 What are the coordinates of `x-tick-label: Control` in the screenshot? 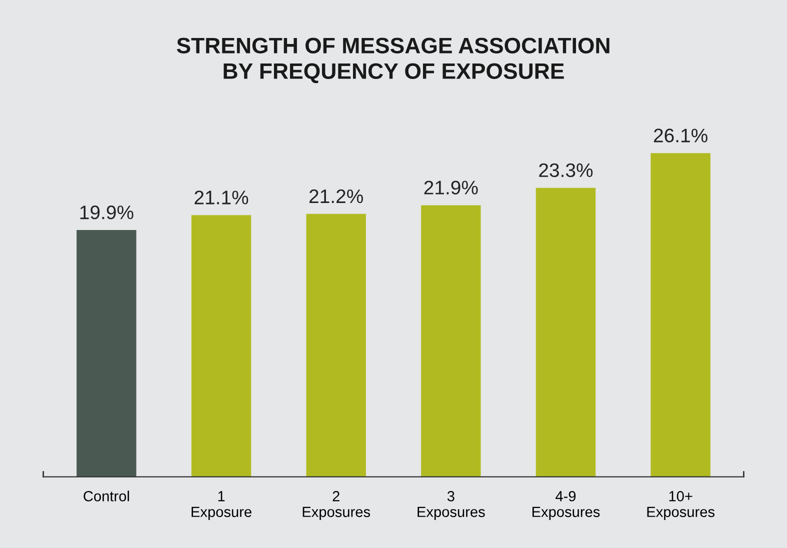 It's located at (106, 496).